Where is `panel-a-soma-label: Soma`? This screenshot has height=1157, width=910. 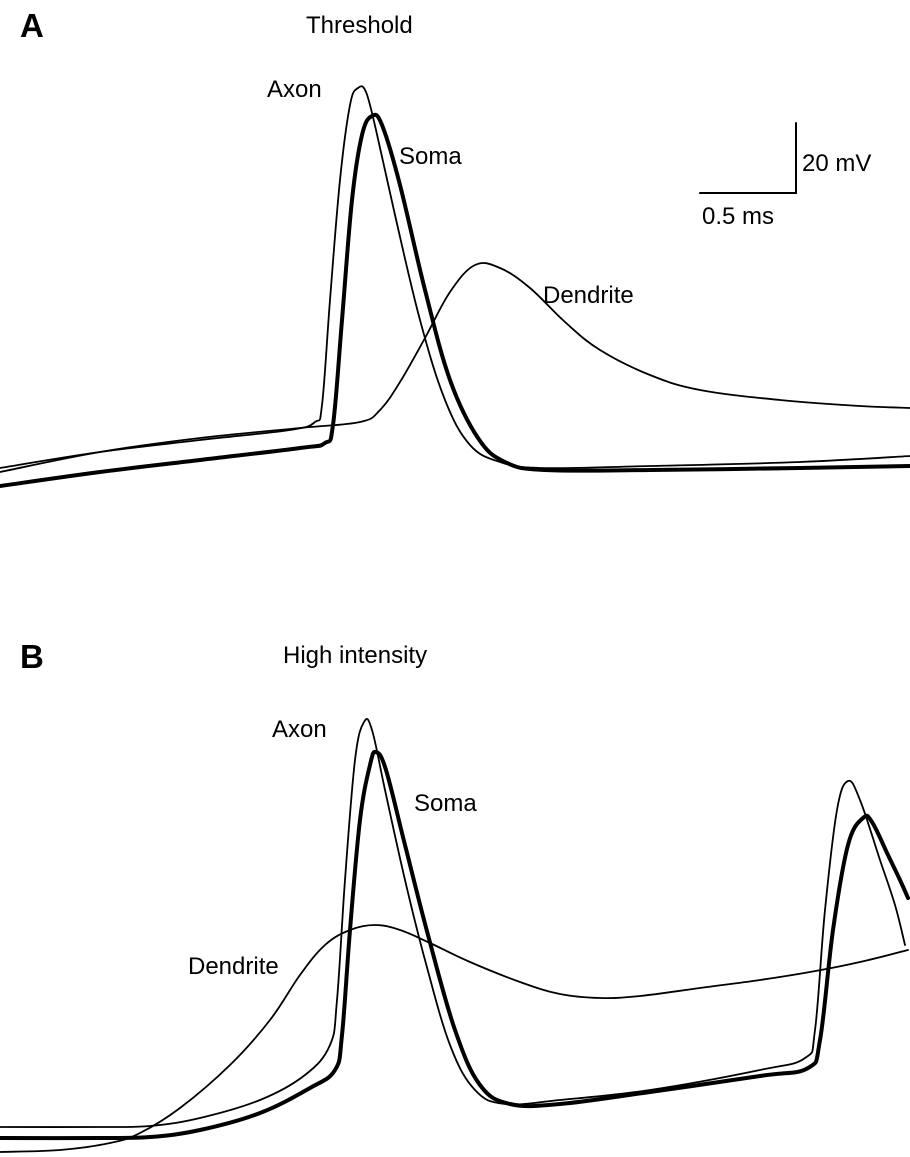
panel-a-soma-label: Soma is located at coordinates (430, 156).